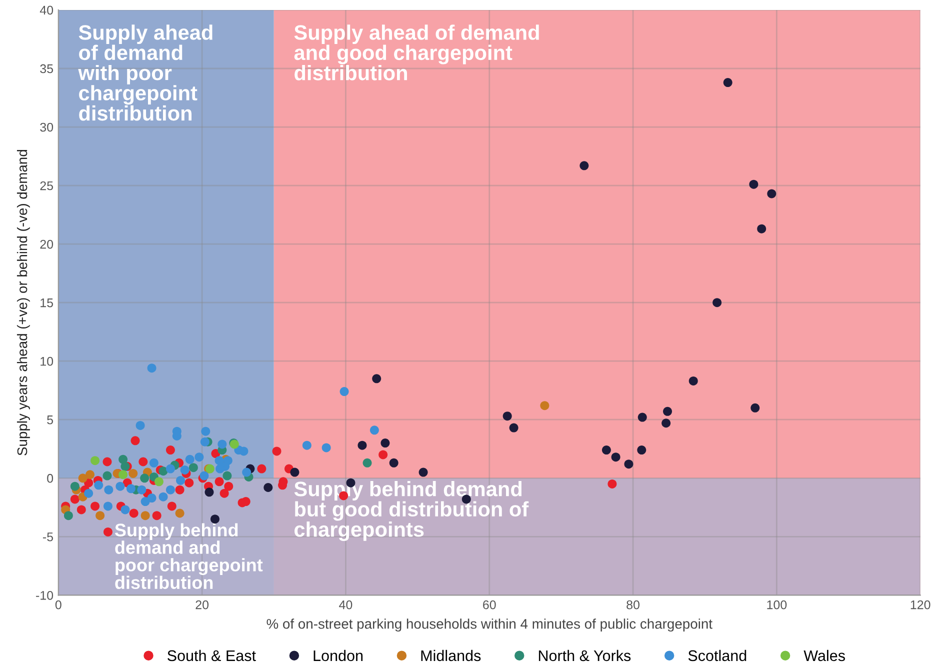 This screenshot has width=942, height=665. What do you see at coordinates (489, 605) in the screenshot?
I see `x-tick-label: 60` at bounding box center [489, 605].